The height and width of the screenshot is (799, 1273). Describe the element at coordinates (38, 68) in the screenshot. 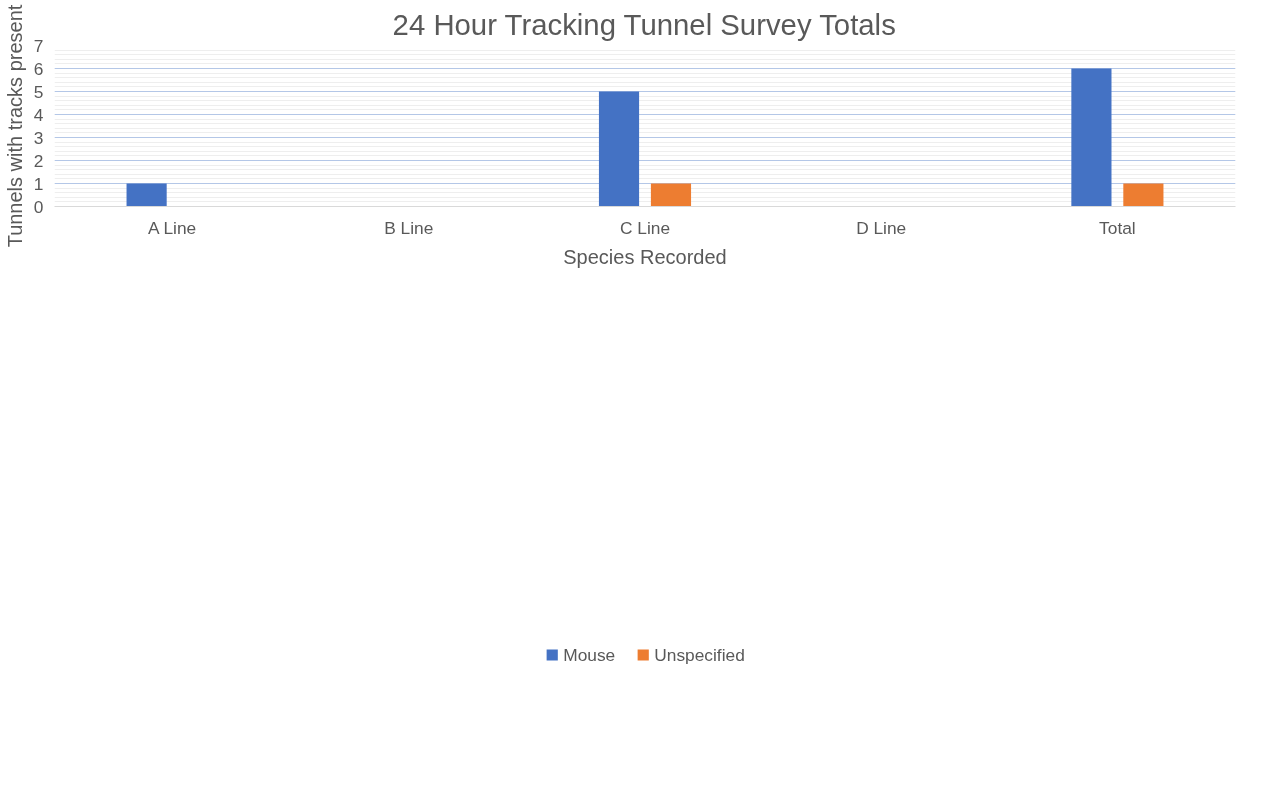

I see `y-tick-label: 6` at that location.